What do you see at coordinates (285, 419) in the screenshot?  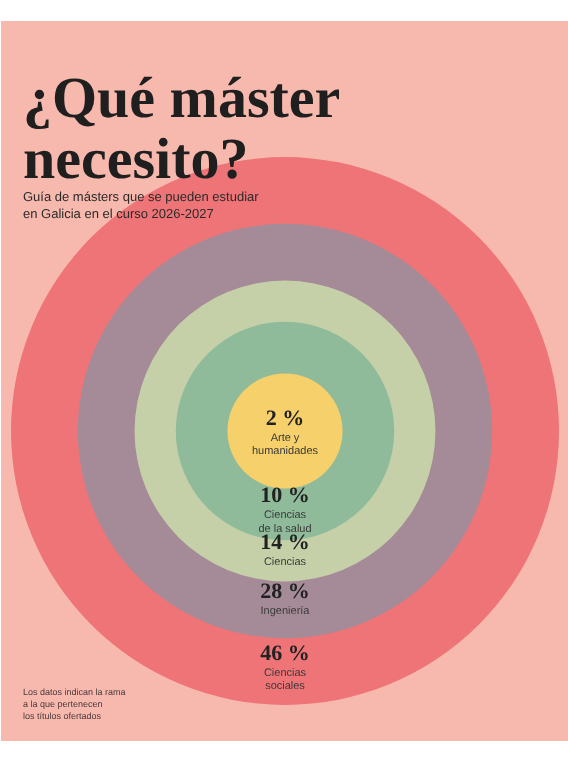 I see `data-label: 2 %` at bounding box center [285, 419].